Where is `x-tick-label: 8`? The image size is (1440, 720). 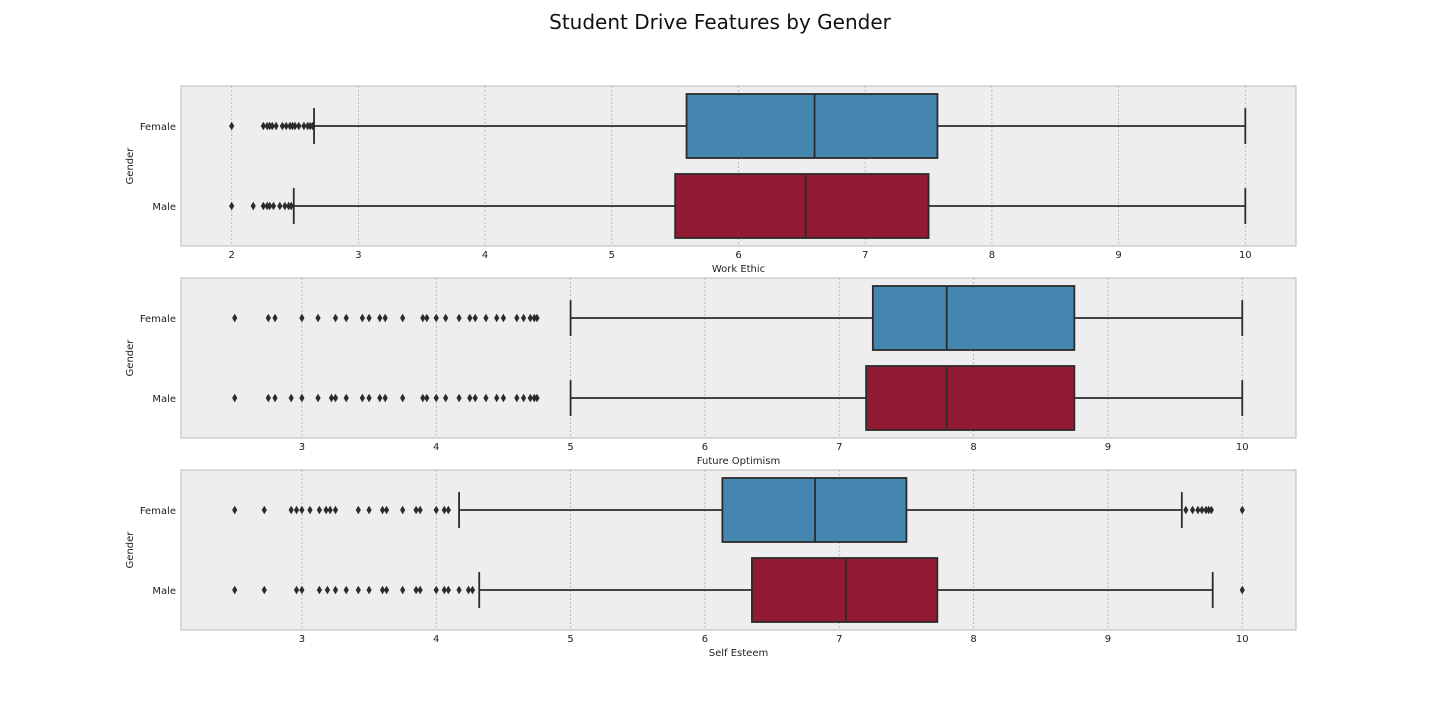
x-tick-label: 8 is located at coordinates (992, 255).